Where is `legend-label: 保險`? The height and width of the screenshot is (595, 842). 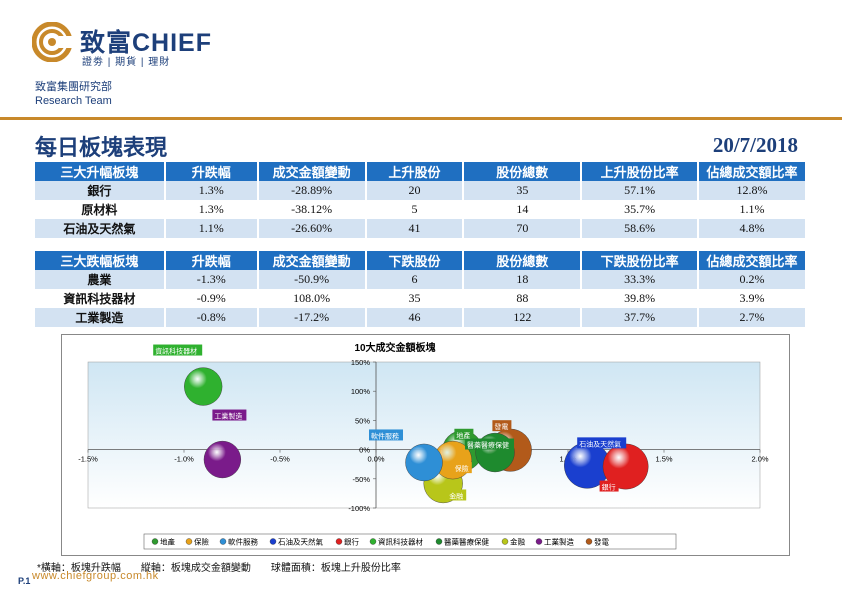
legend-label: 保險 is located at coordinates (201, 542).